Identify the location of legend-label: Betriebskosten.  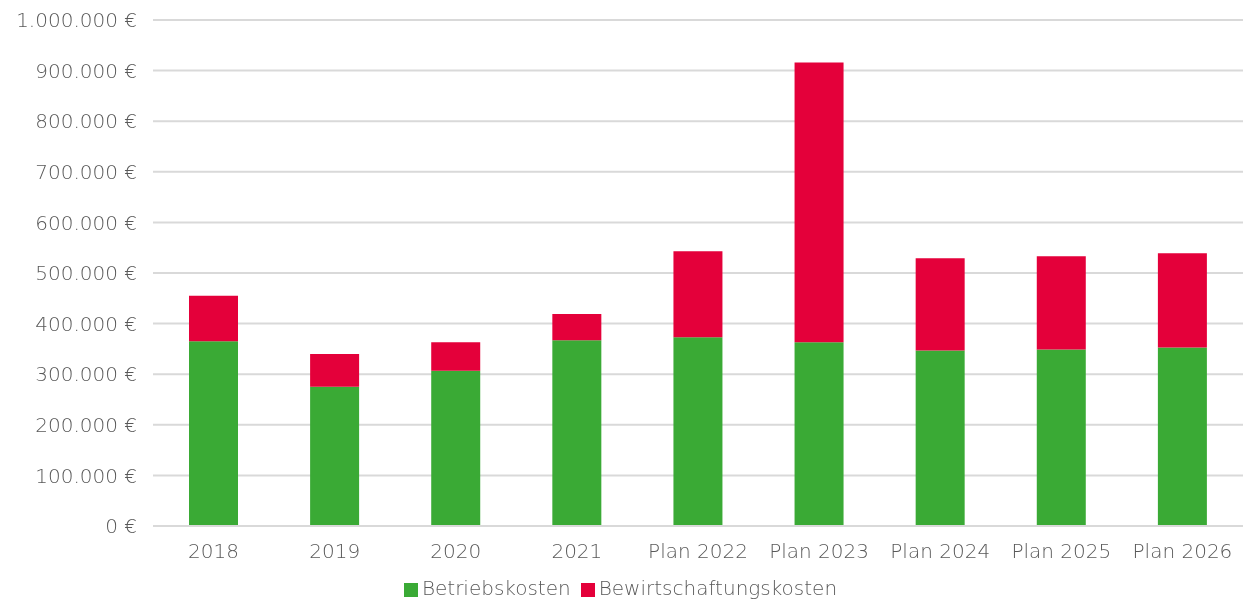
(496, 588).